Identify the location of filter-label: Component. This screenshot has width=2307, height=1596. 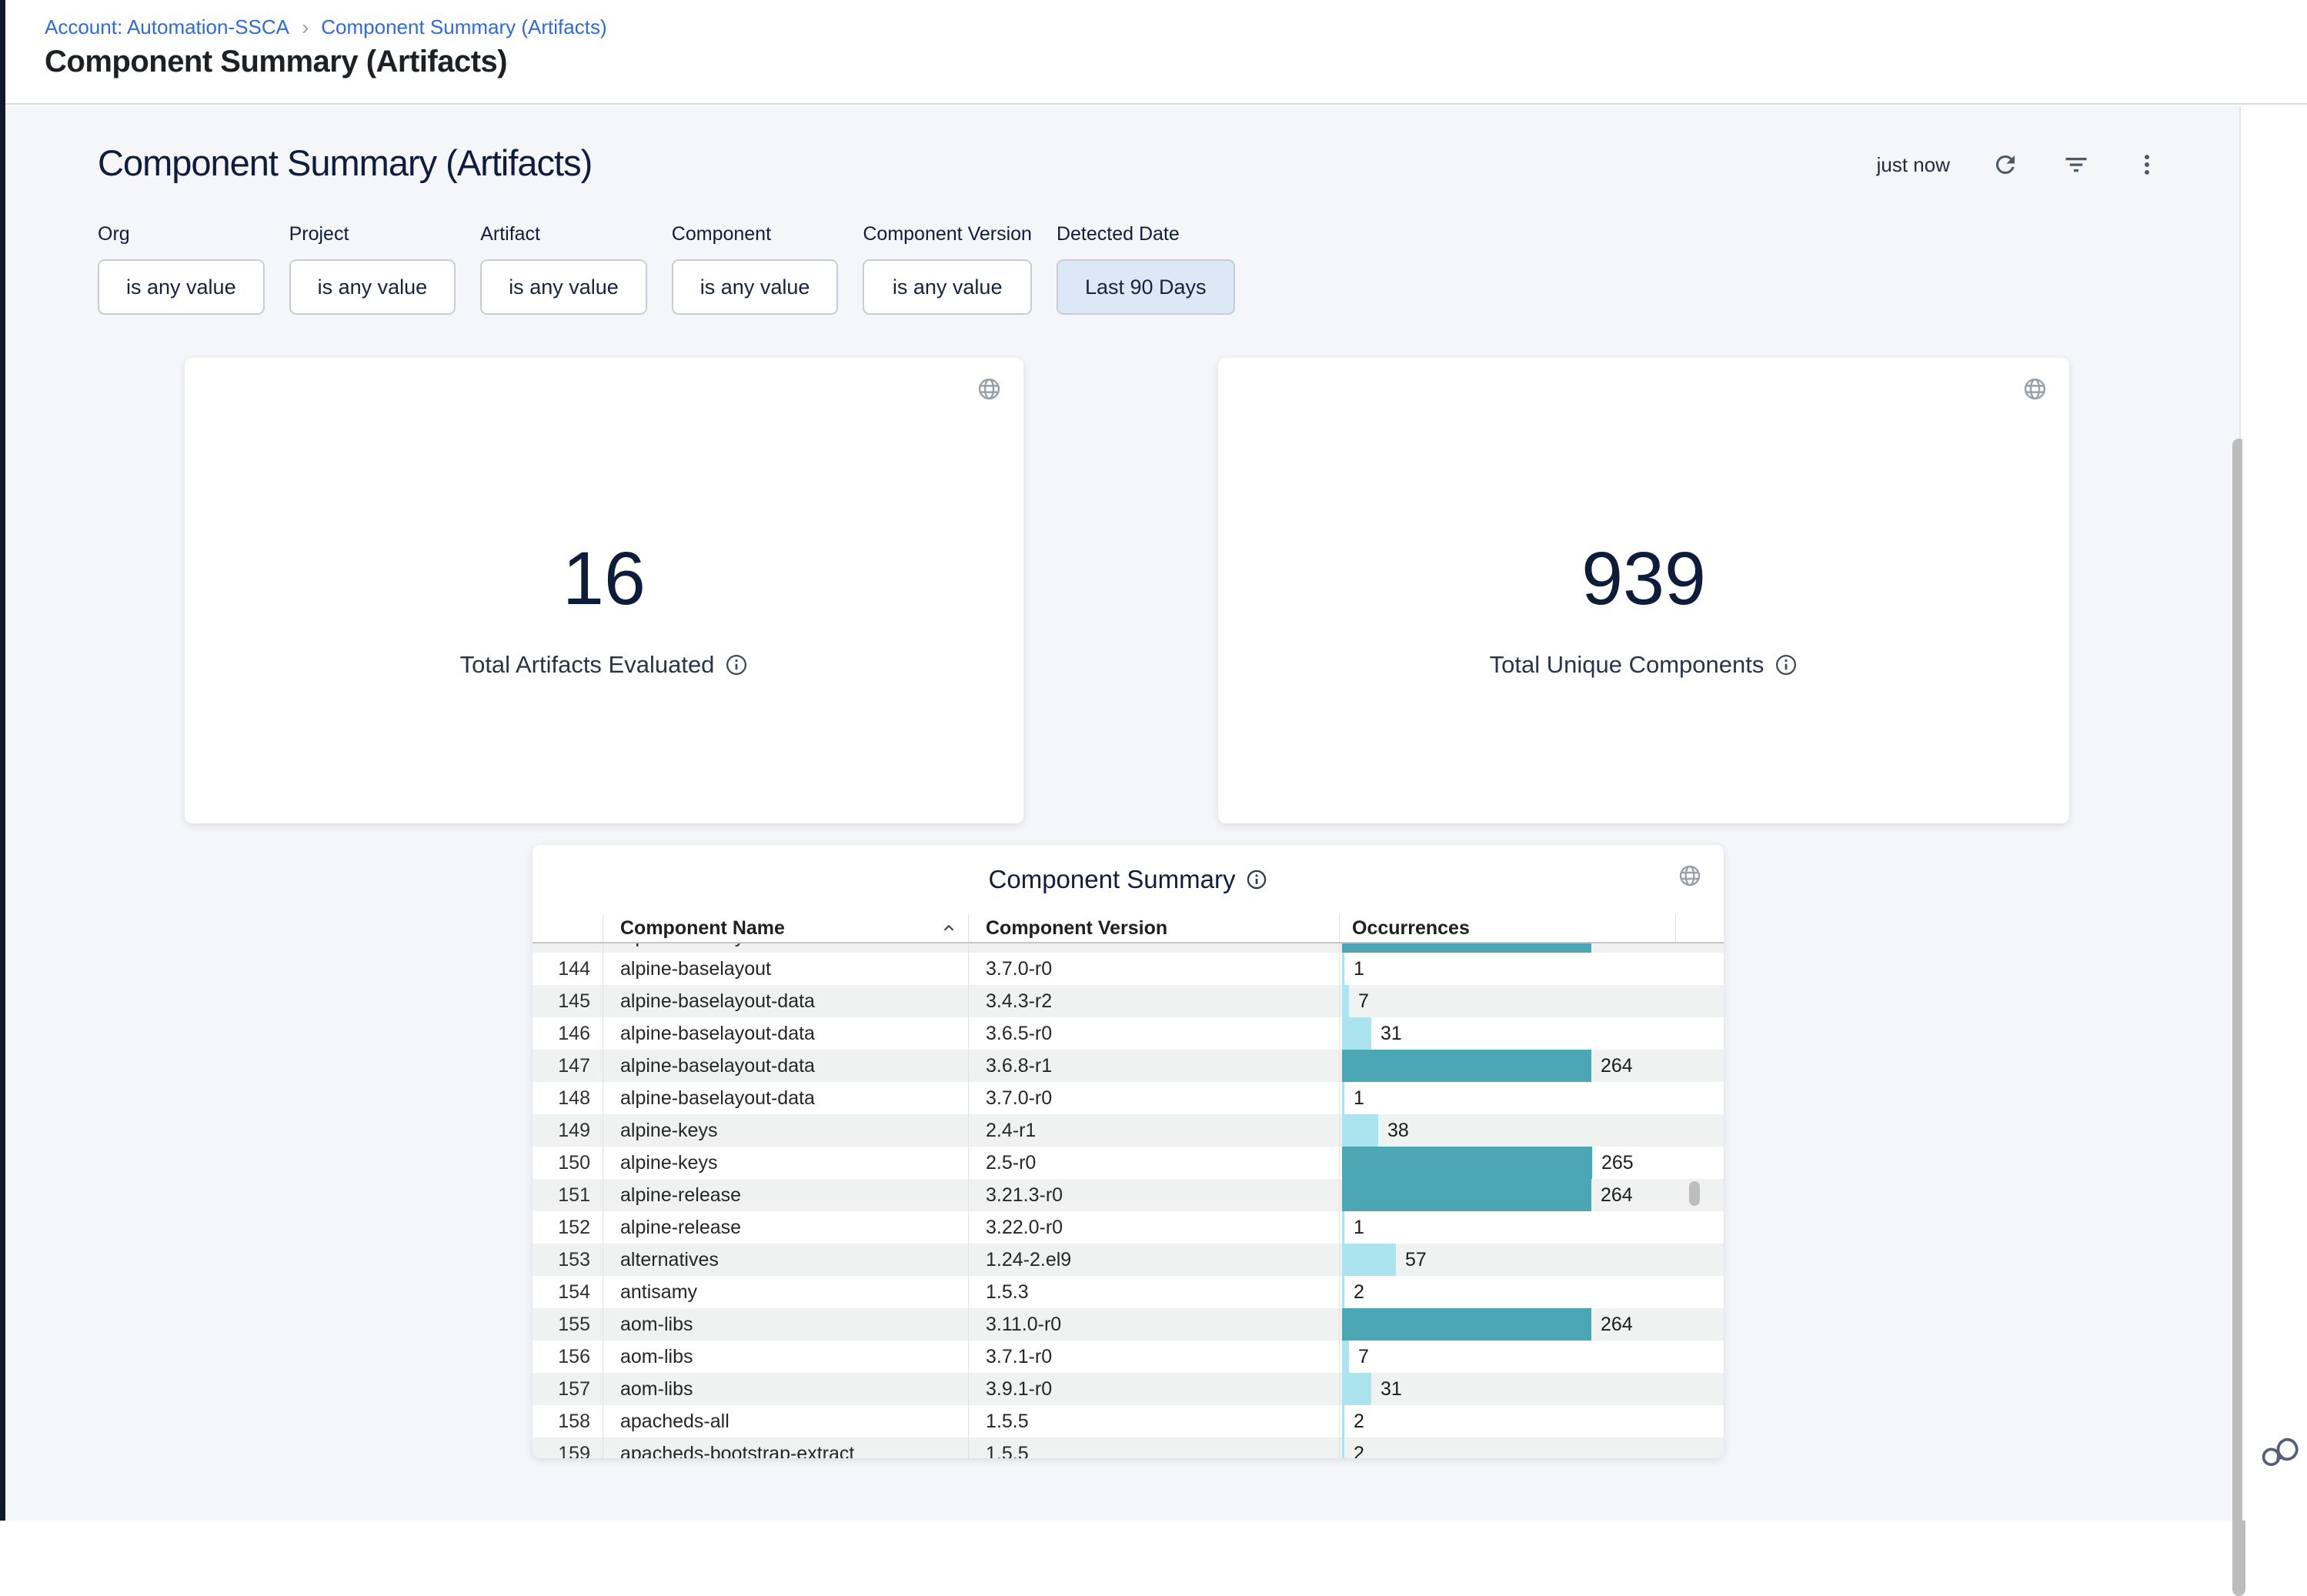
(756, 234).